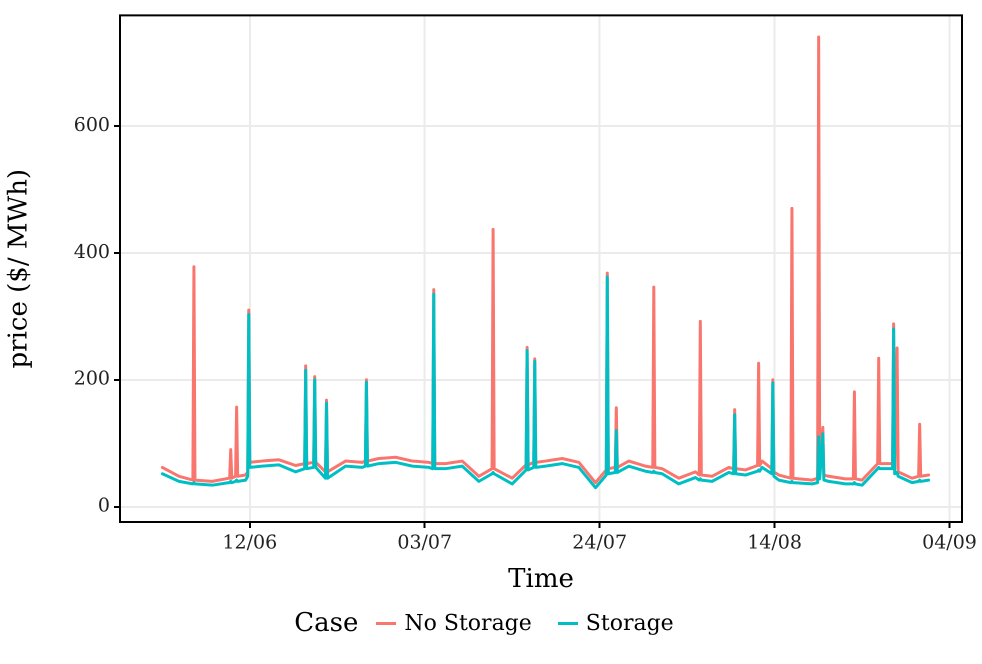  I want to click on y-axis-title: price ($/ MWh), so click(18, 268).